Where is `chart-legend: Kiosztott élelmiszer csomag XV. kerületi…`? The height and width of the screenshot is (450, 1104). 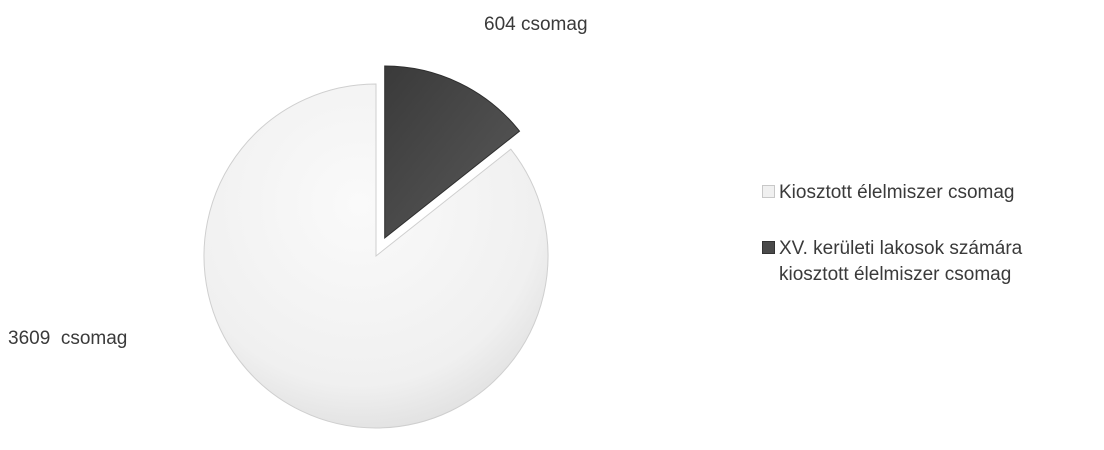
chart-legend: Kiosztott élelmiszer csomag XV. kerületi… is located at coordinates (932, 249).